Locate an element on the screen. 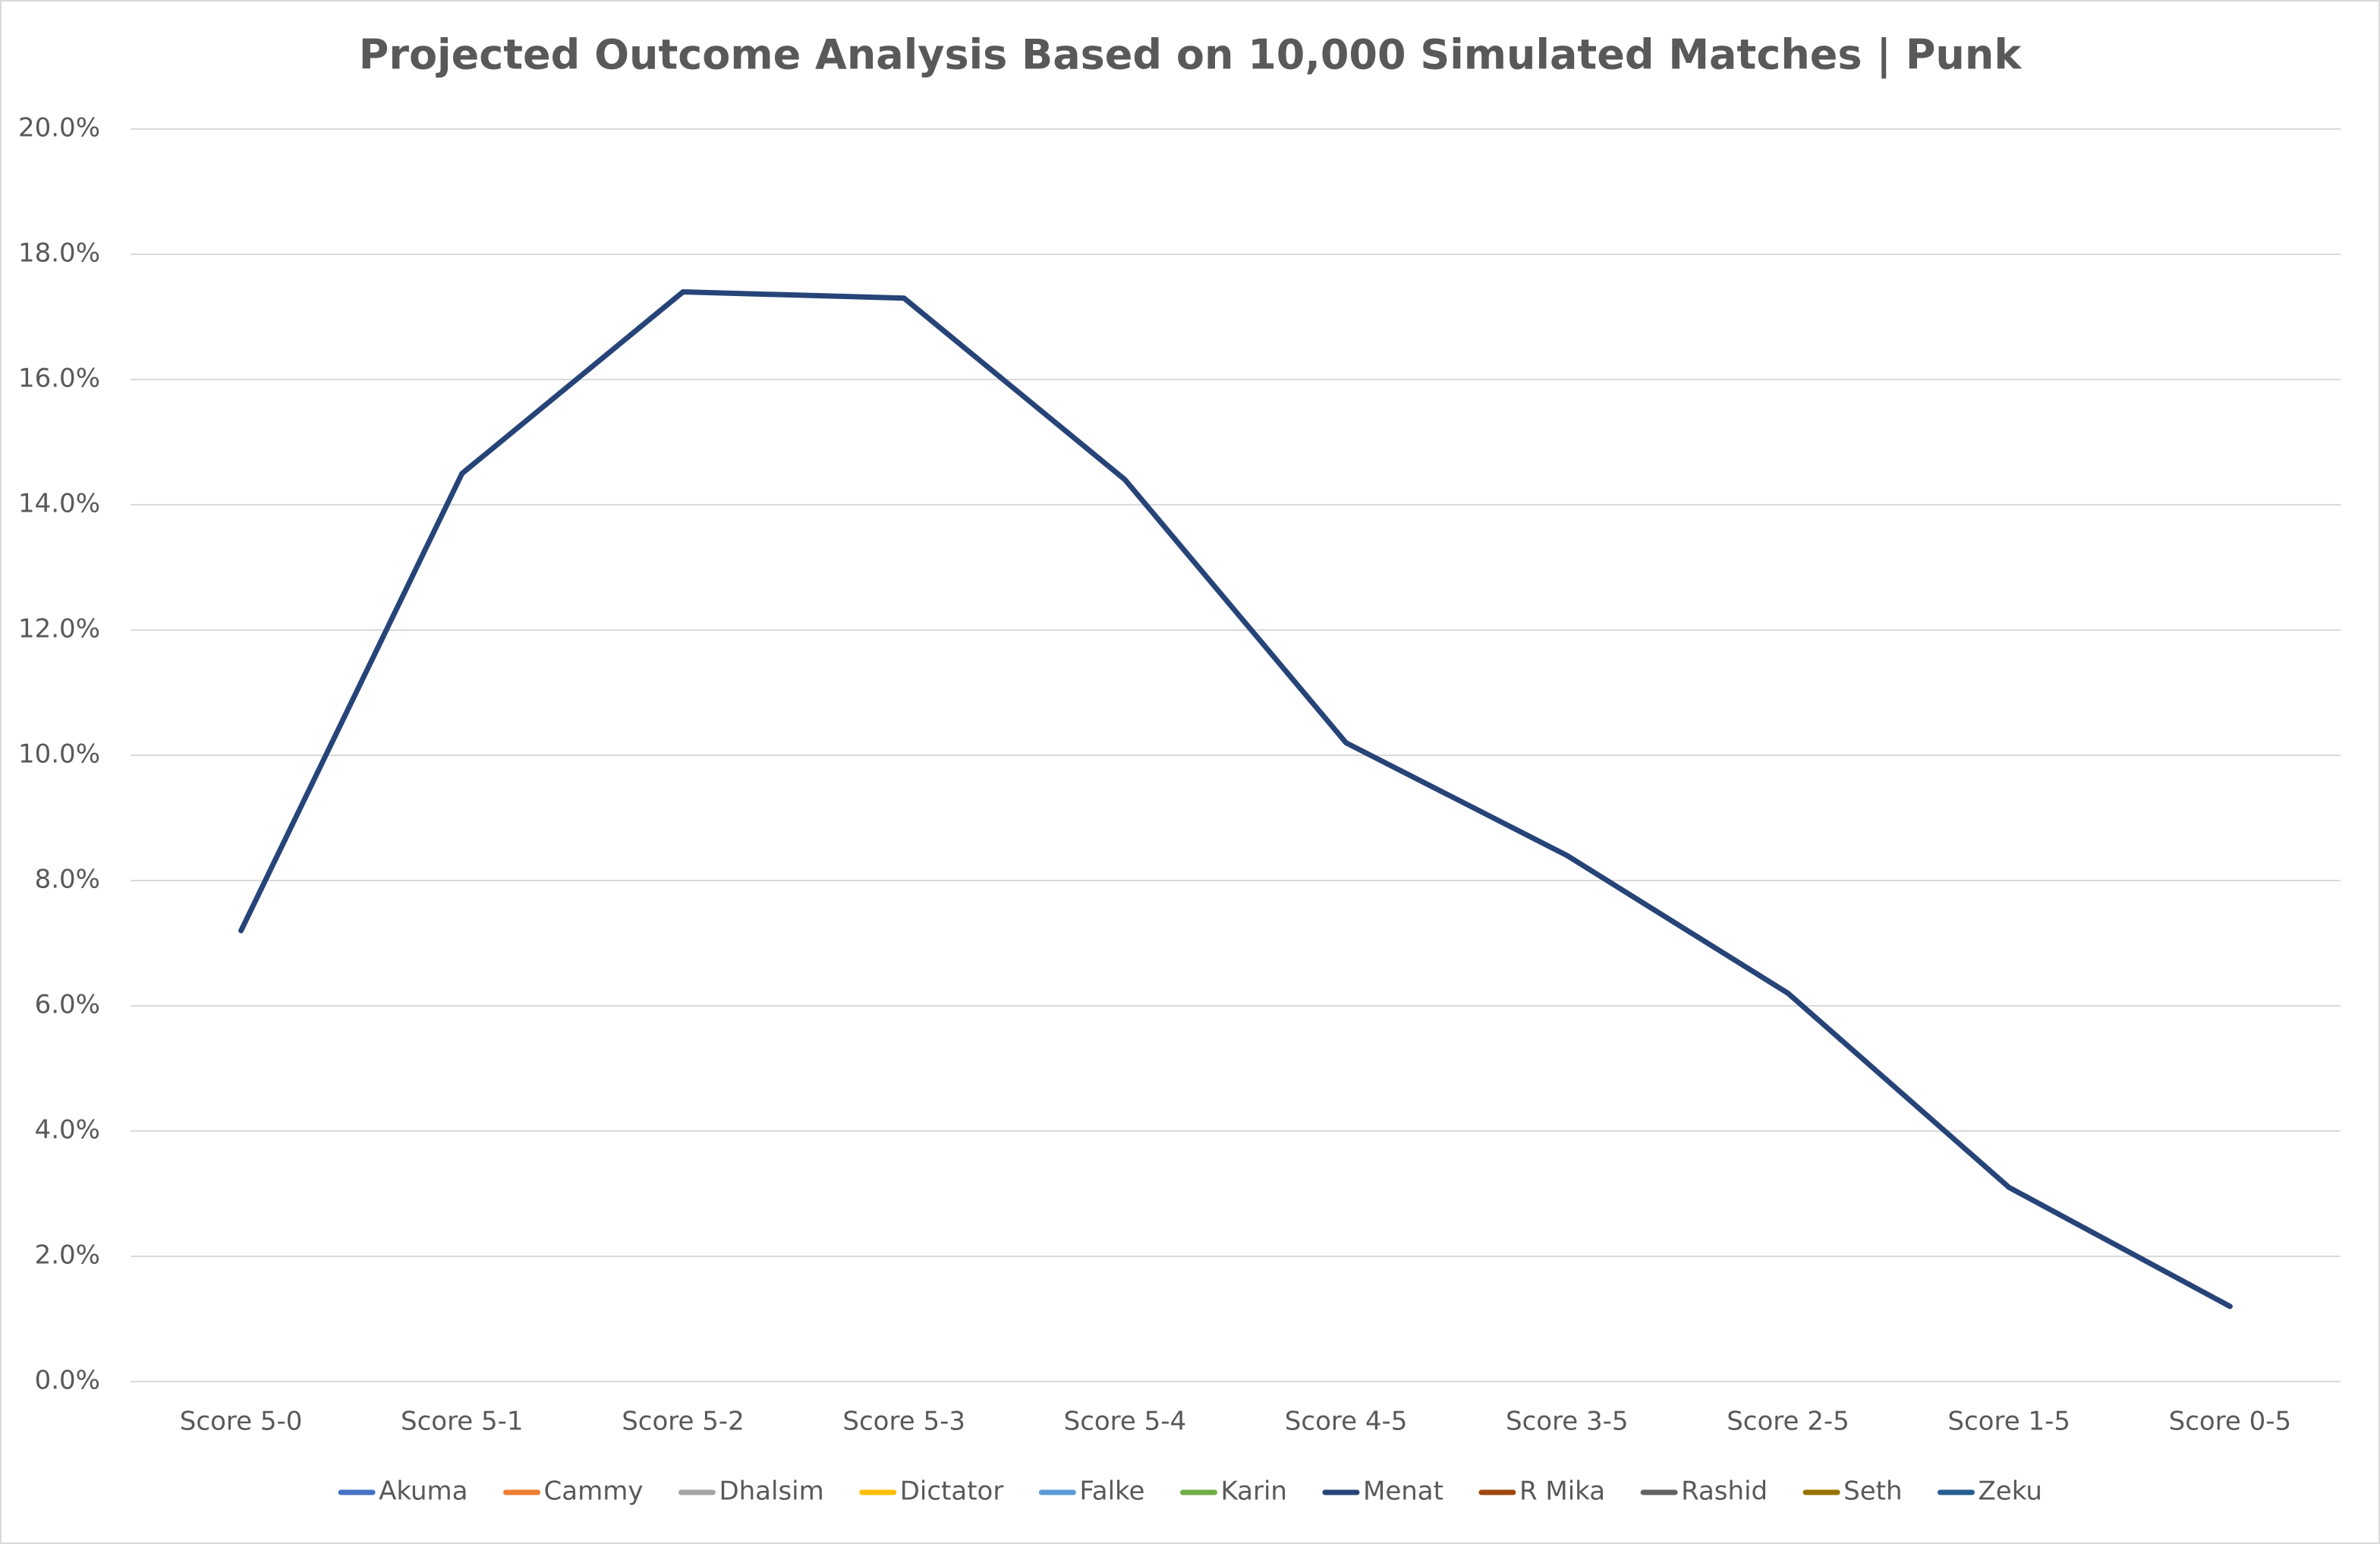 This screenshot has height=1544, width=2380. x-tick-label: Score 5-3 is located at coordinates (903, 1422).